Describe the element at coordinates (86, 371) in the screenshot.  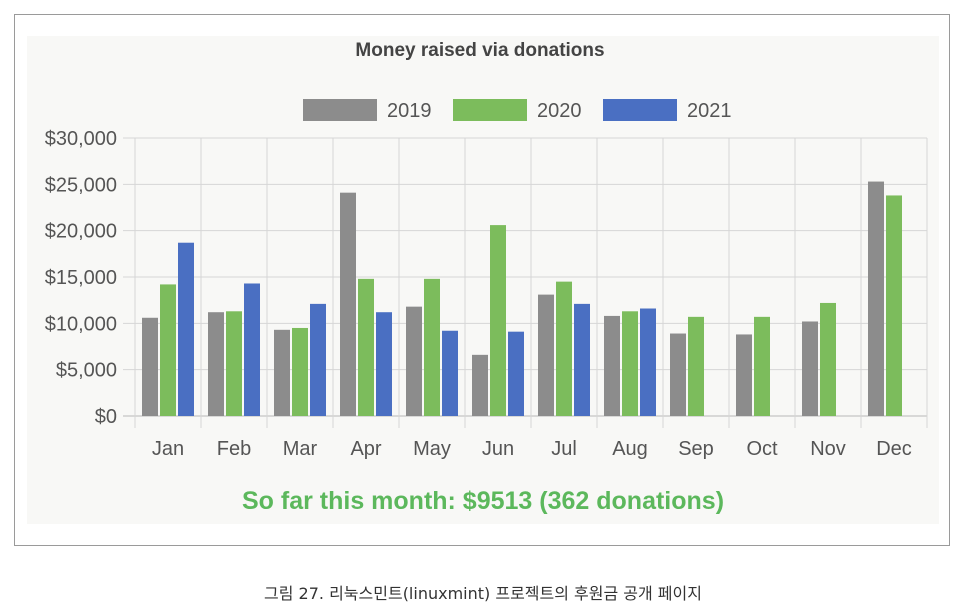
I see `y-tick-label: $5,000` at that location.